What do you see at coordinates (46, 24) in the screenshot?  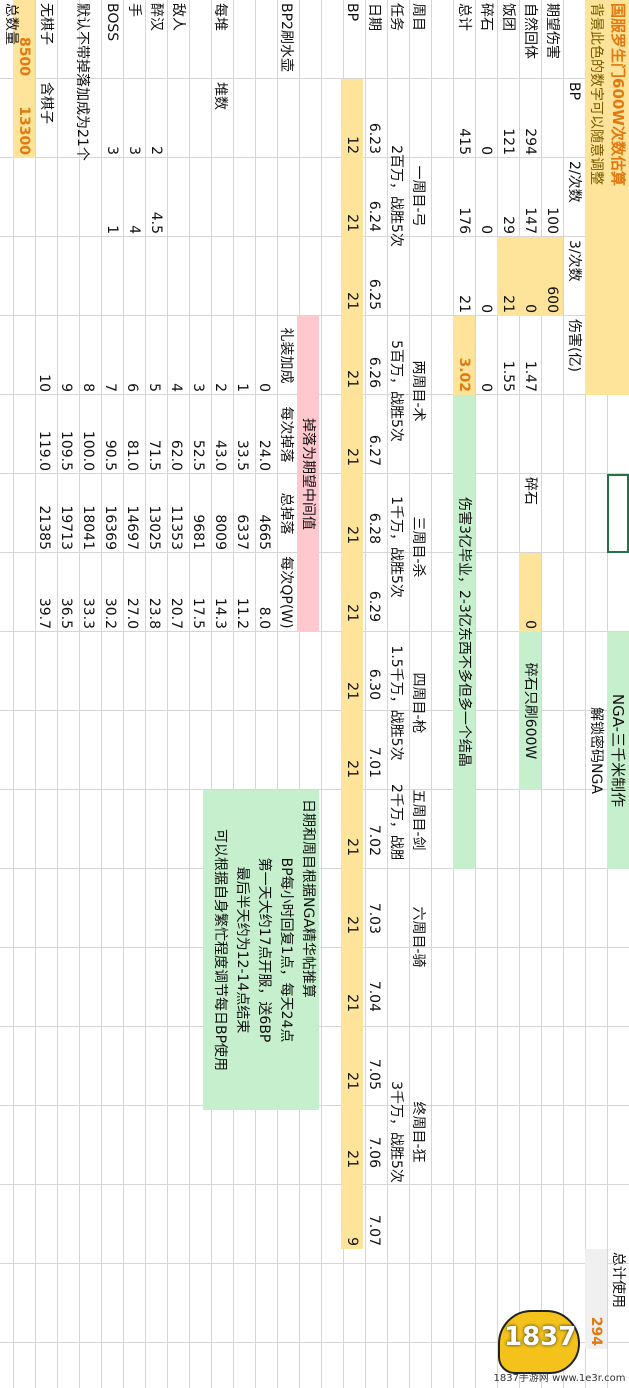 I see `totals-label-no-piece: 无棋子` at bounding box center [46, 24].